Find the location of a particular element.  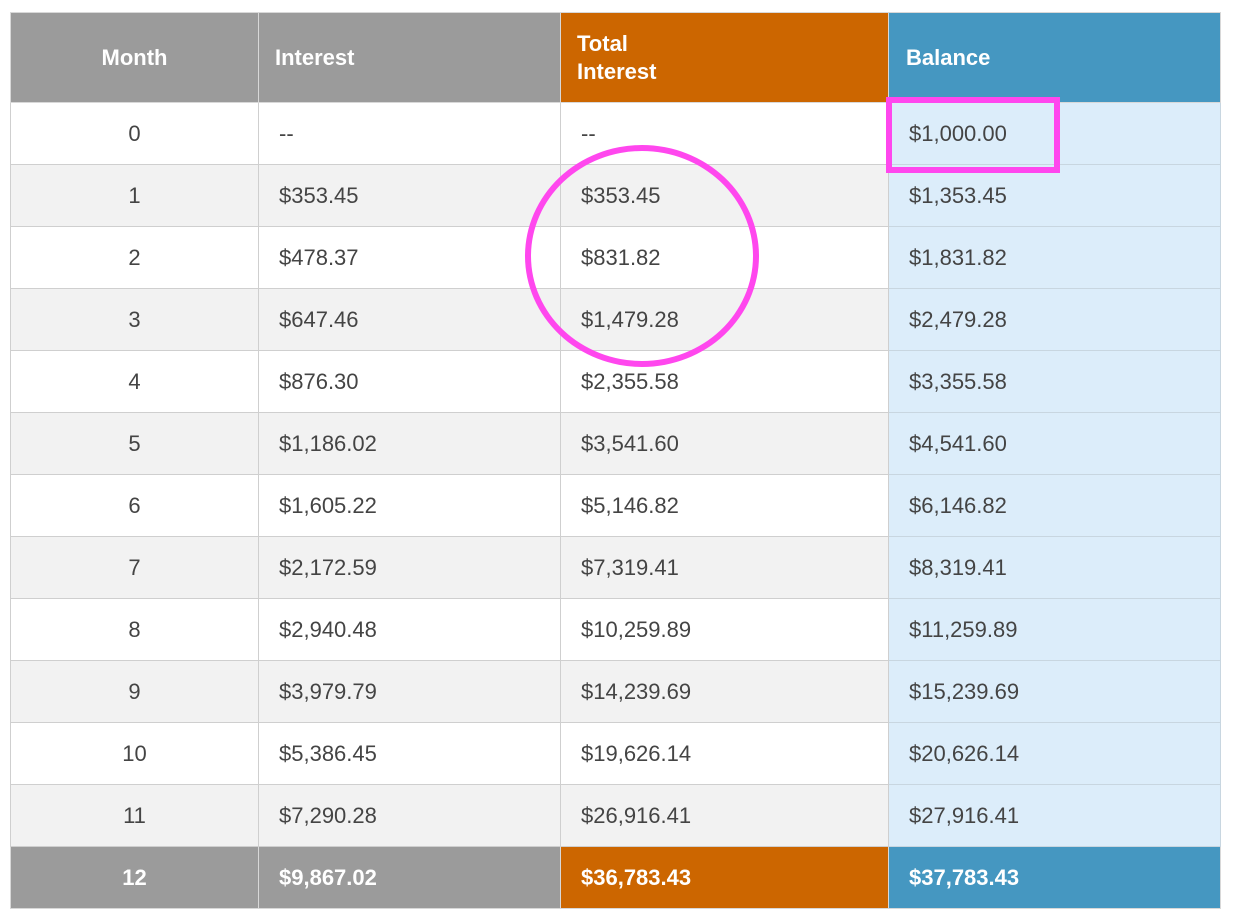

cell-balance: $4,541.60 is located at coordinates (1054, 443).